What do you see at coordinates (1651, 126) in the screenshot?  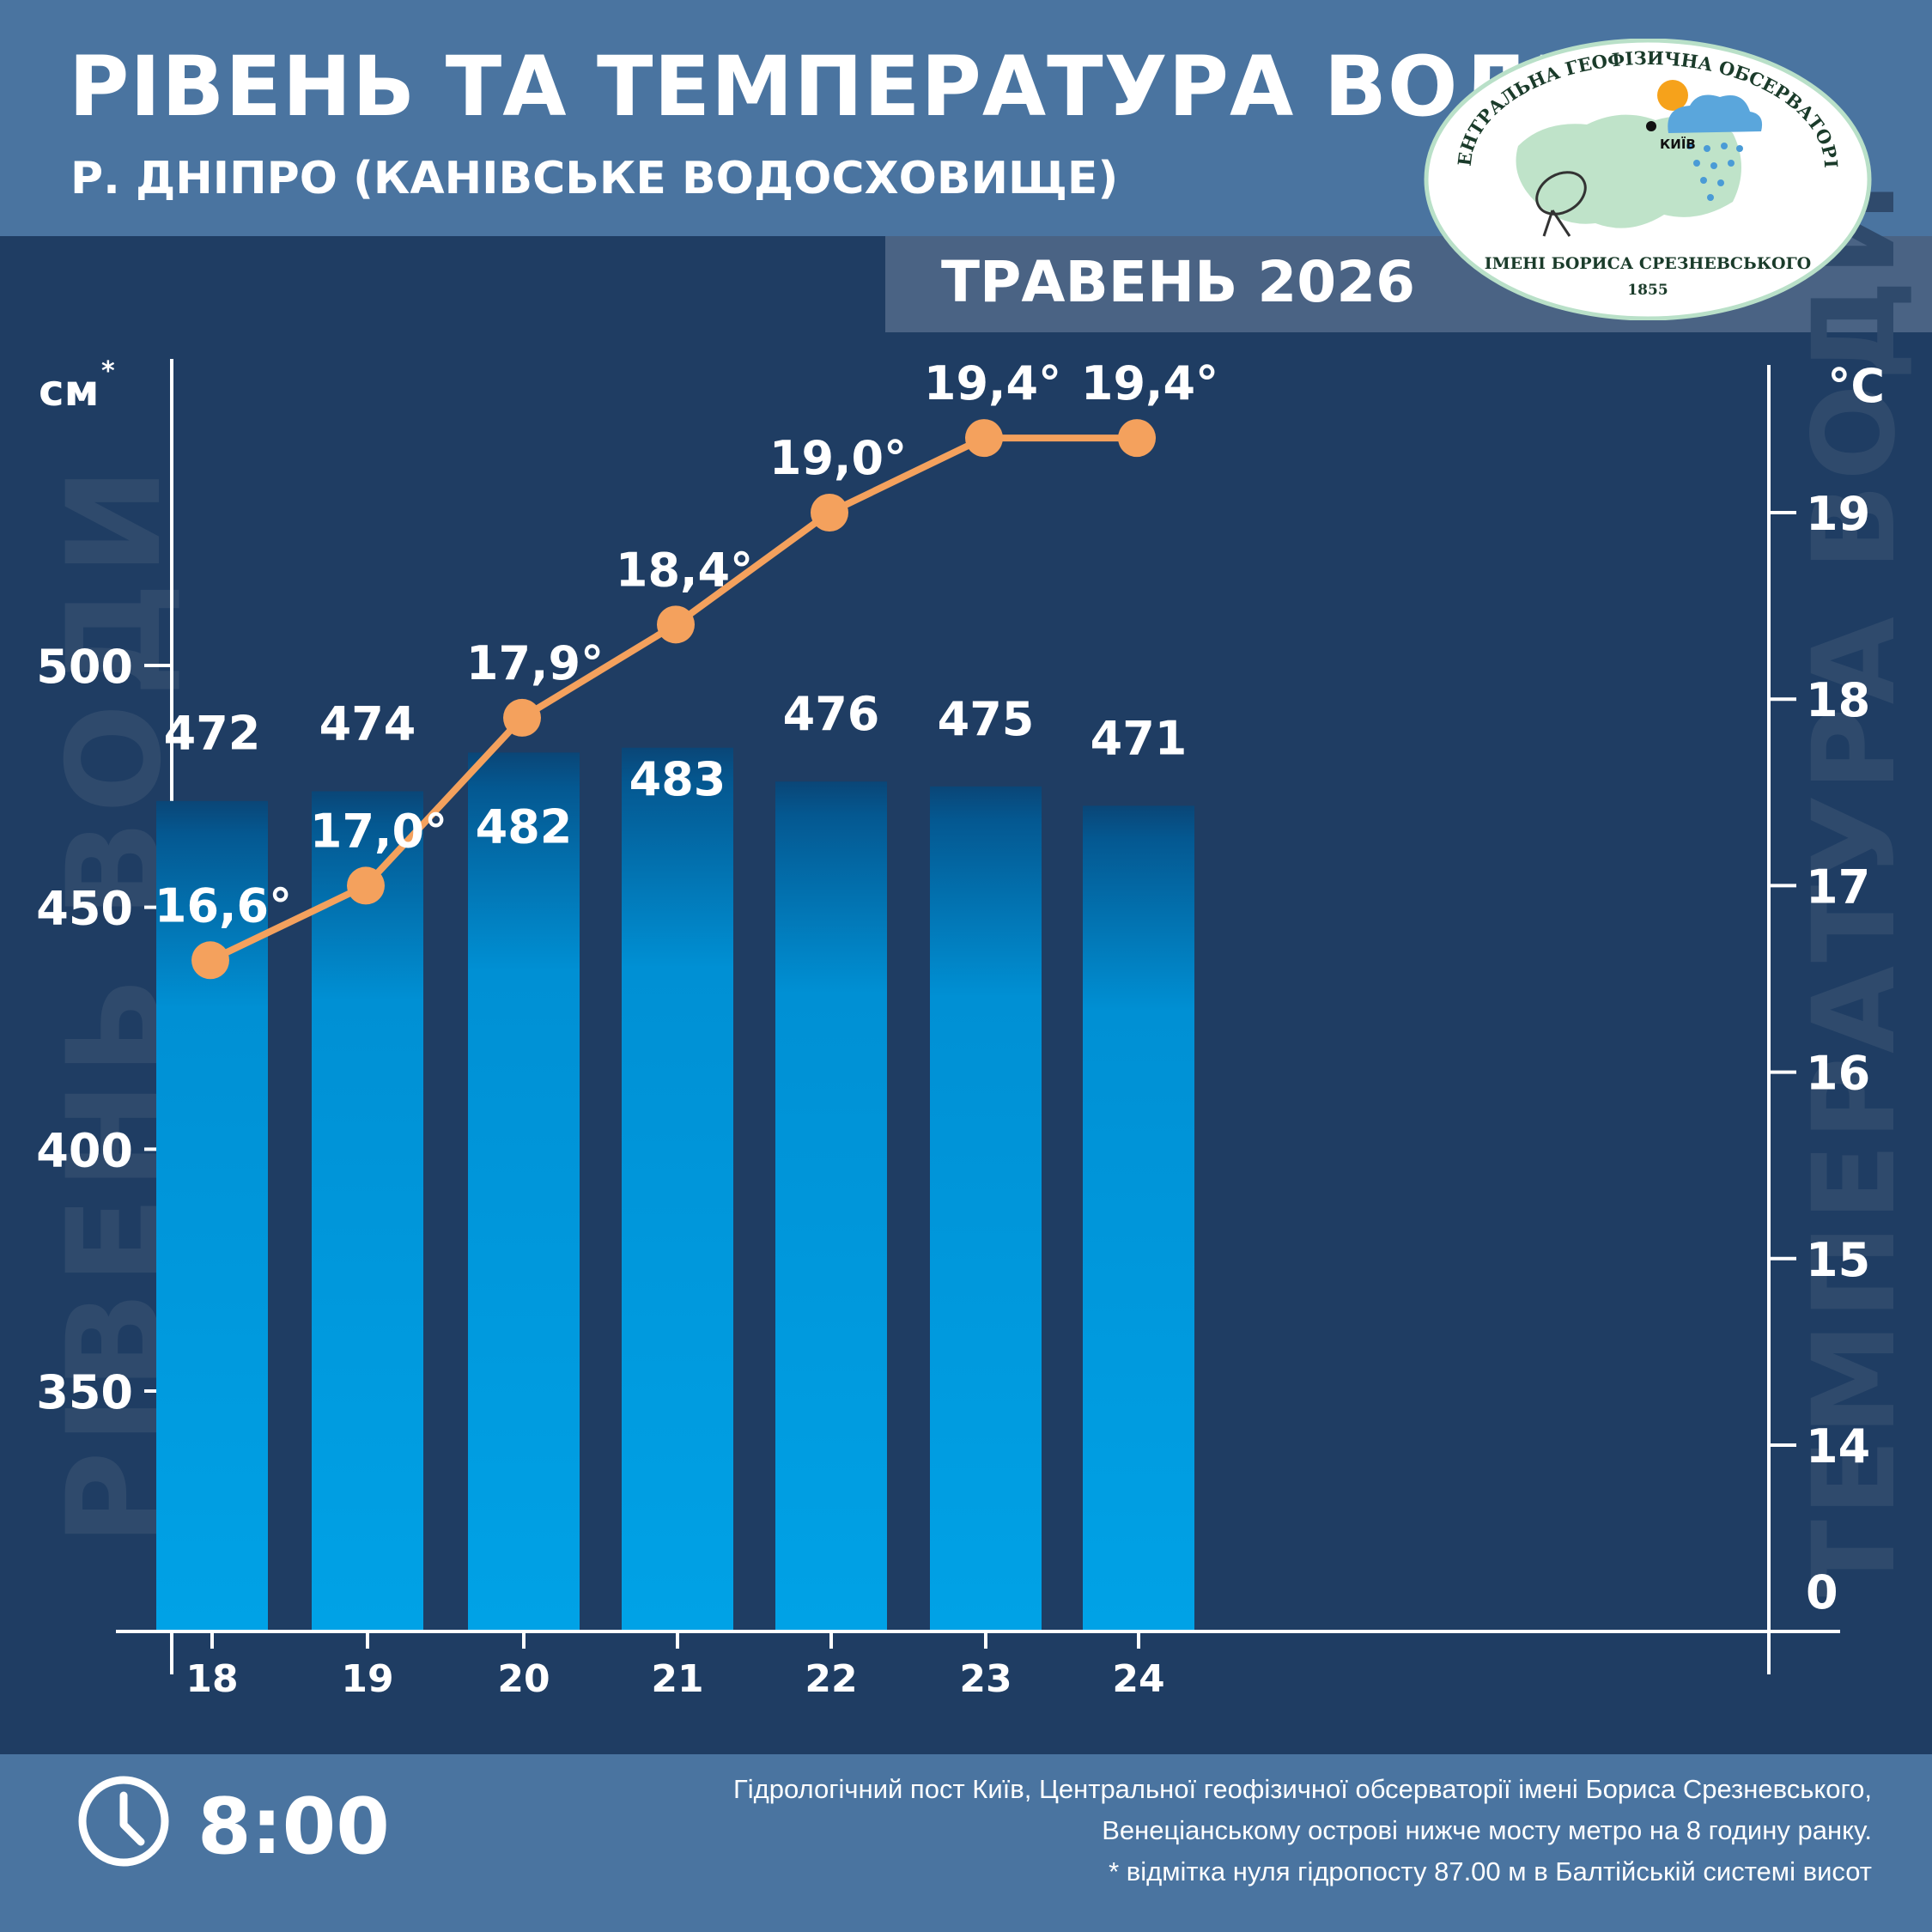 I see `kyiv-dot` at bounding box center [1651, 126].